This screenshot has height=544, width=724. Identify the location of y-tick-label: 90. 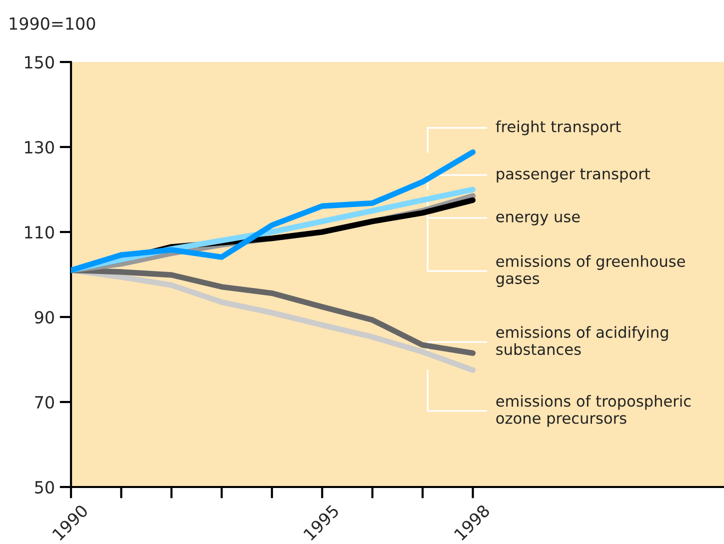
(44, 317).